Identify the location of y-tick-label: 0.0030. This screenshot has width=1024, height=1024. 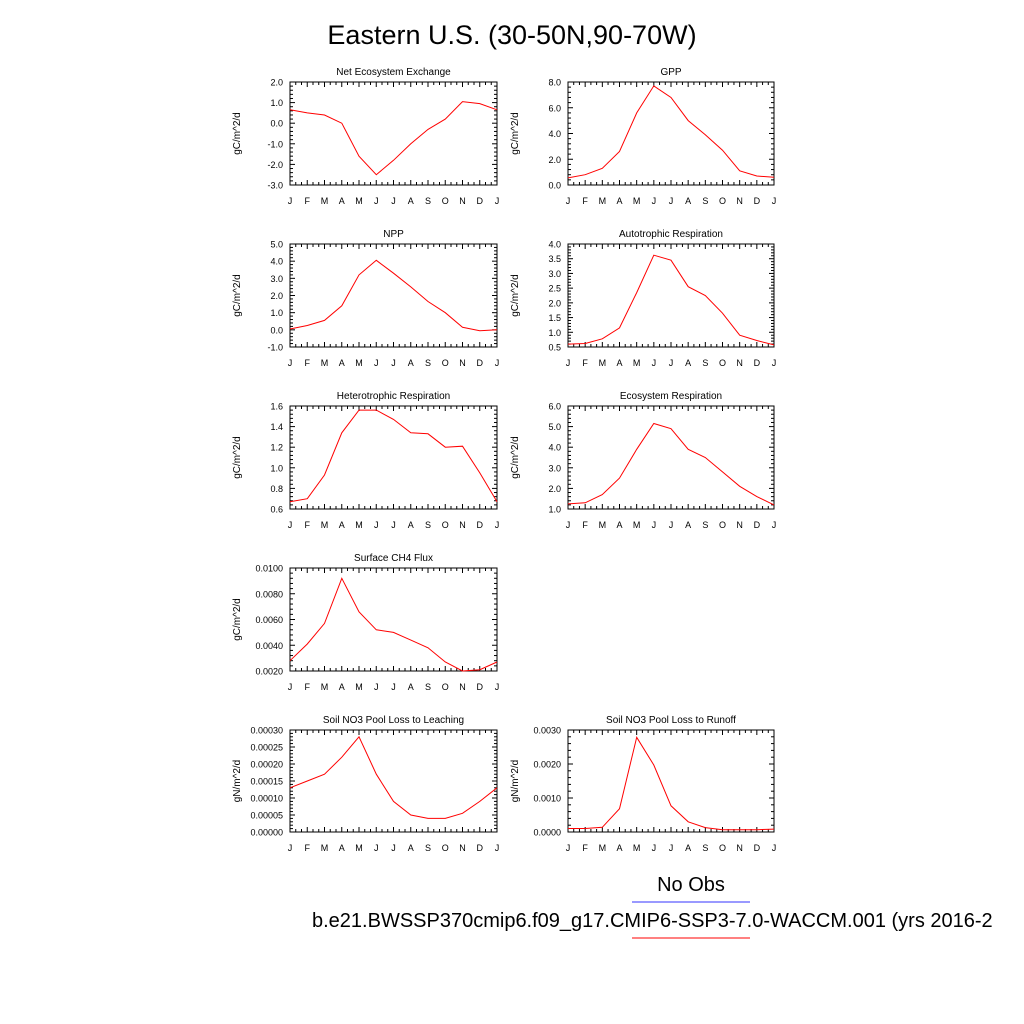
(547, 731).